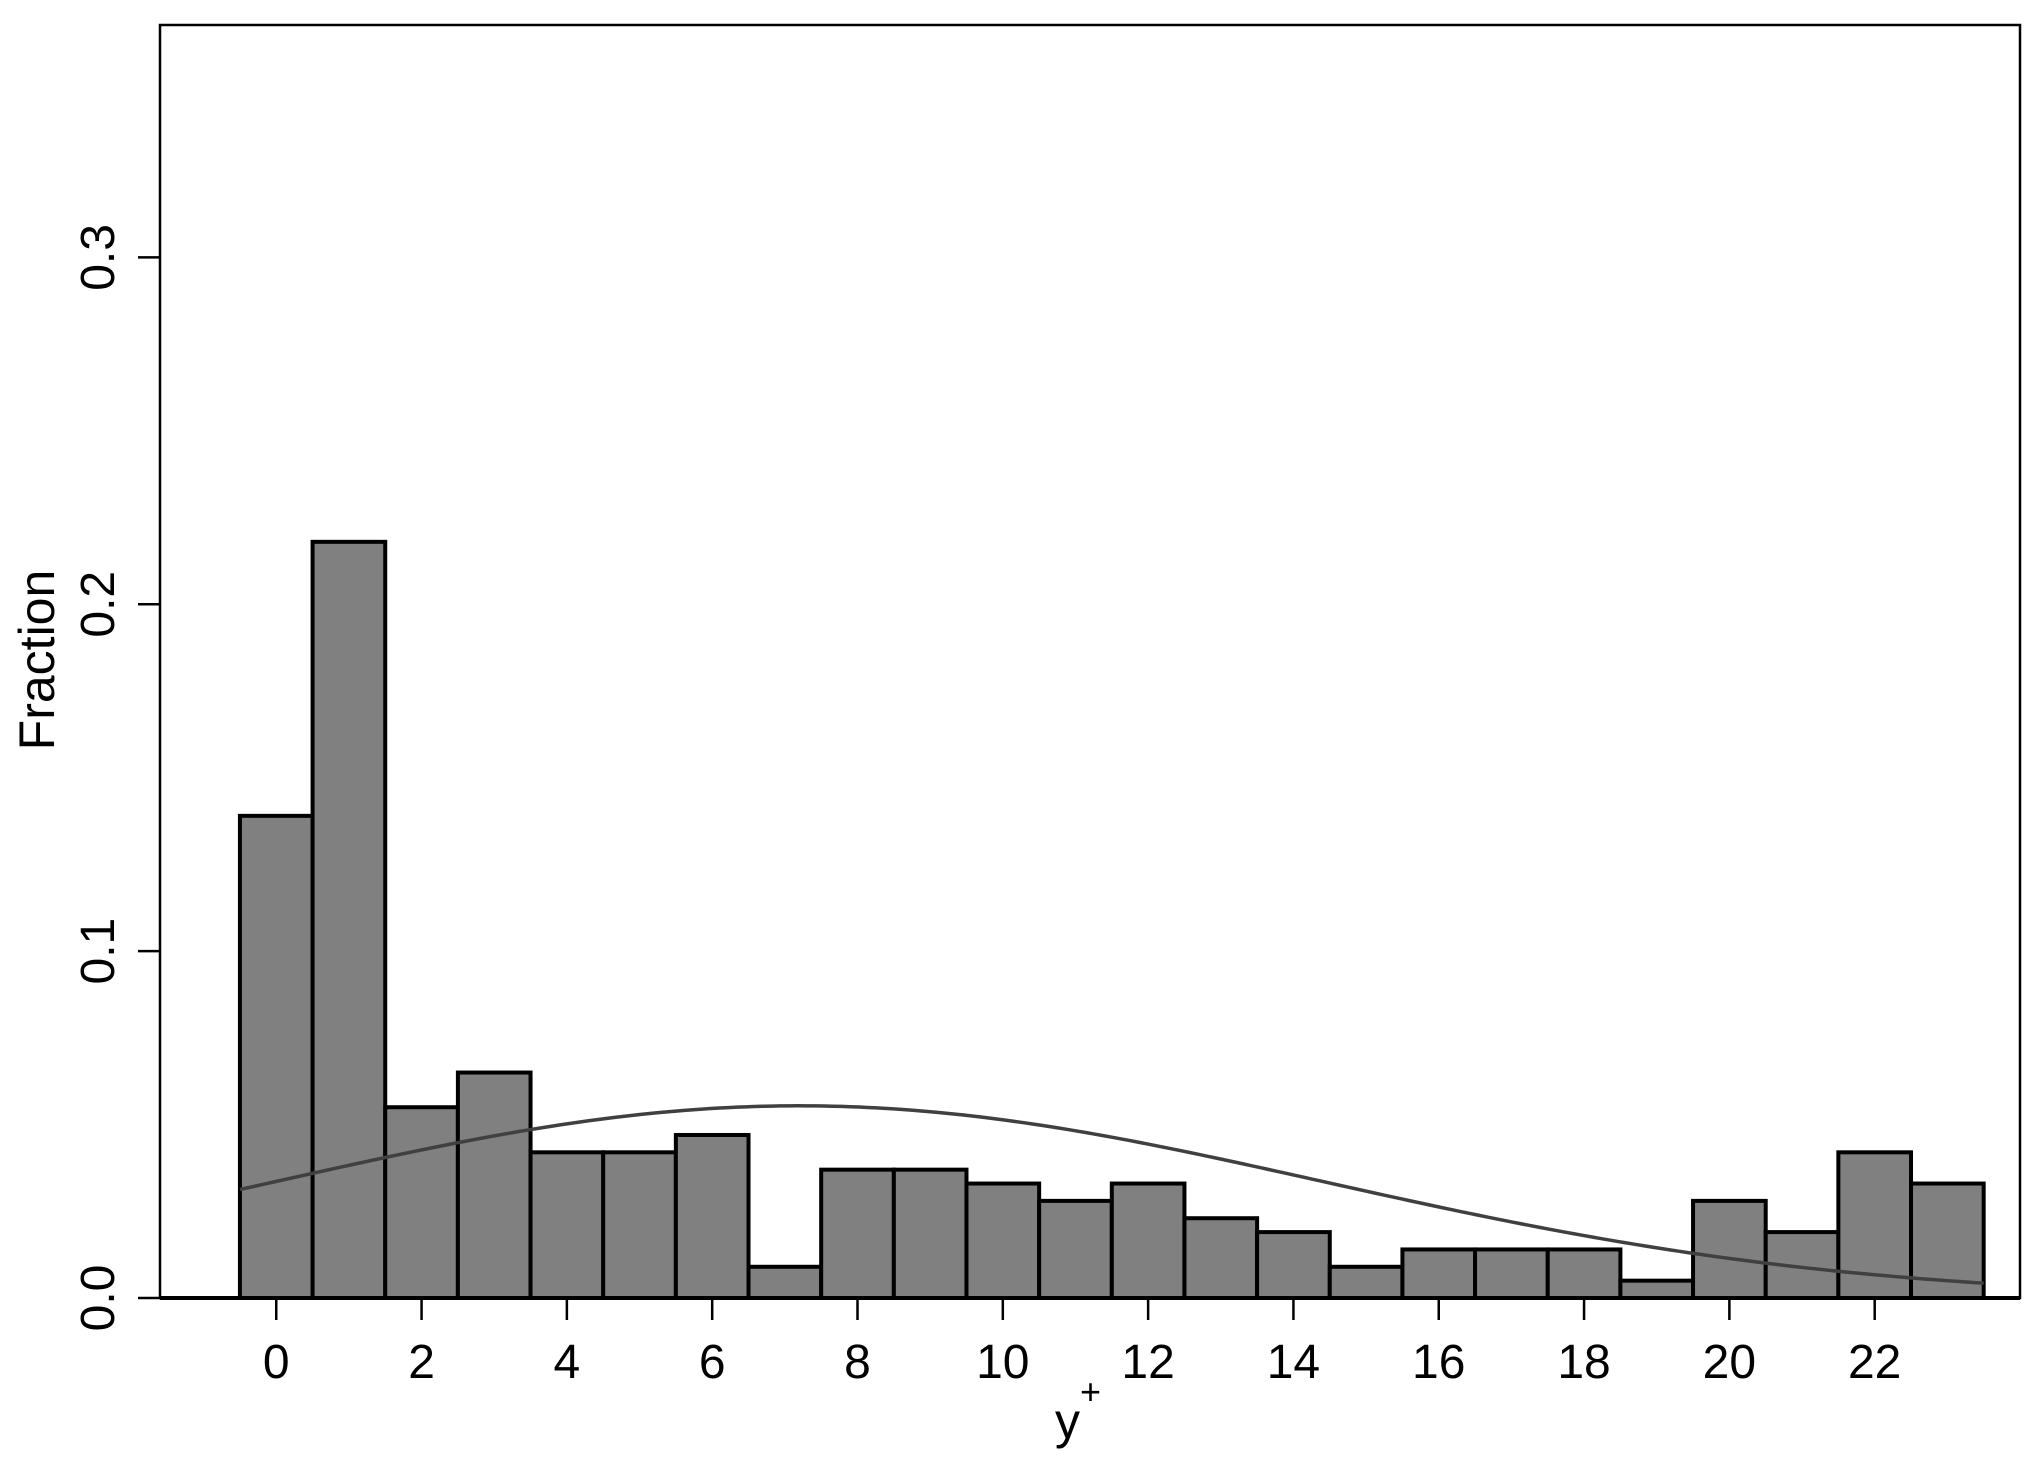  Describe the element at coordinates (1147, 1362) in the screenshot. I see `x-tick-label: 12` at that location.